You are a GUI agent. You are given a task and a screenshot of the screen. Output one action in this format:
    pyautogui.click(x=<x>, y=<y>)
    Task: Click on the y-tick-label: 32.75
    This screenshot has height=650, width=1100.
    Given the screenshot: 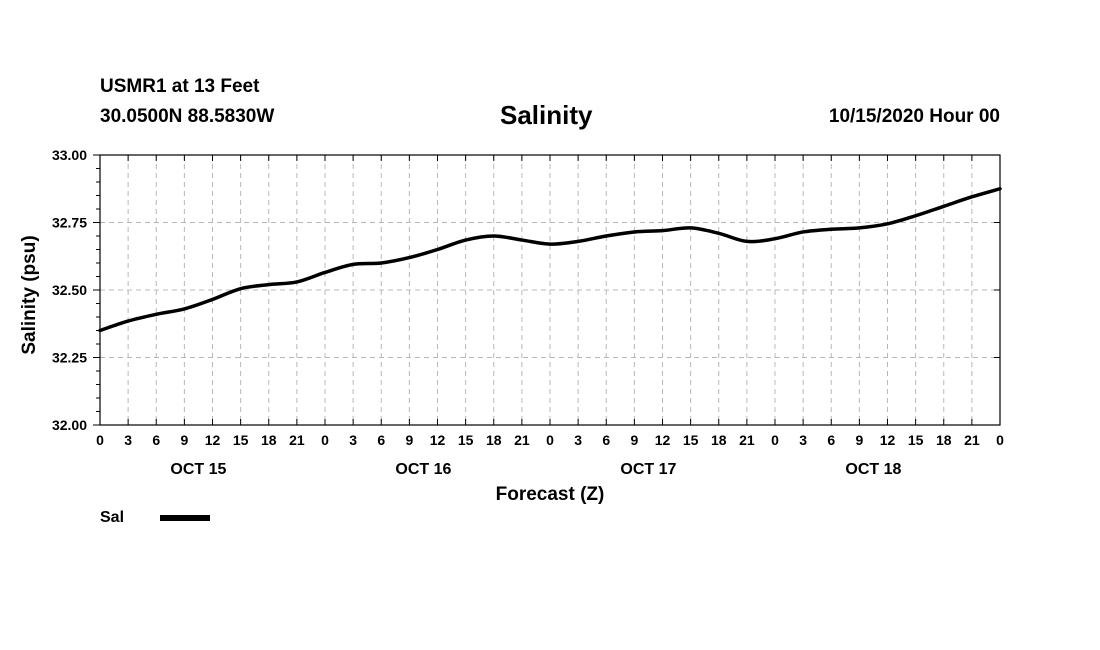 What is the action you would take?
    pyautogui.click(x=69, y=223)
    